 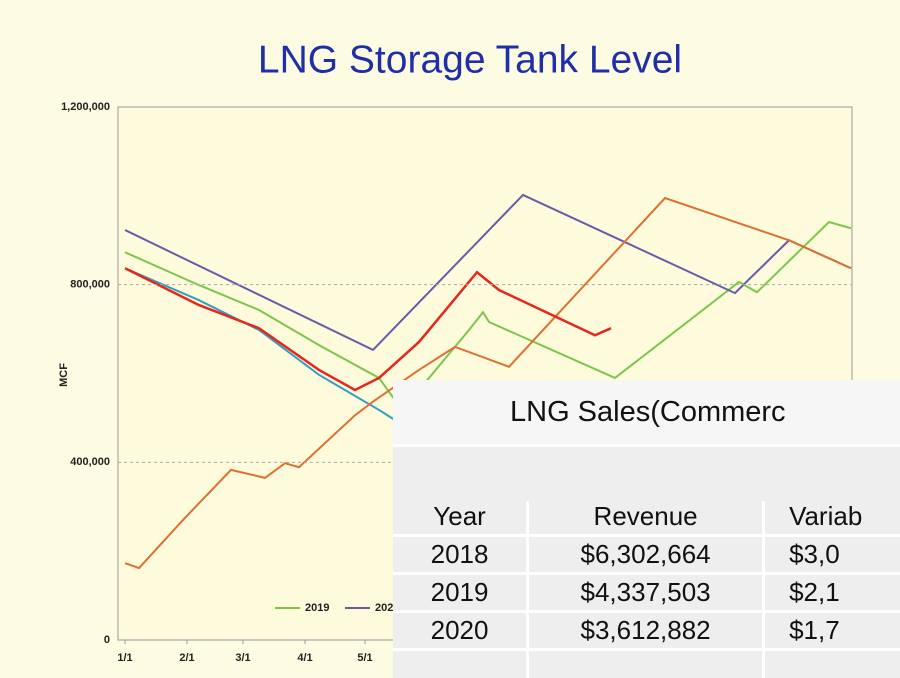 What do you see at coordinates (814, 630) in the screenshot?
I see `table-cell: $1,7` at bounding box center [814, 630].